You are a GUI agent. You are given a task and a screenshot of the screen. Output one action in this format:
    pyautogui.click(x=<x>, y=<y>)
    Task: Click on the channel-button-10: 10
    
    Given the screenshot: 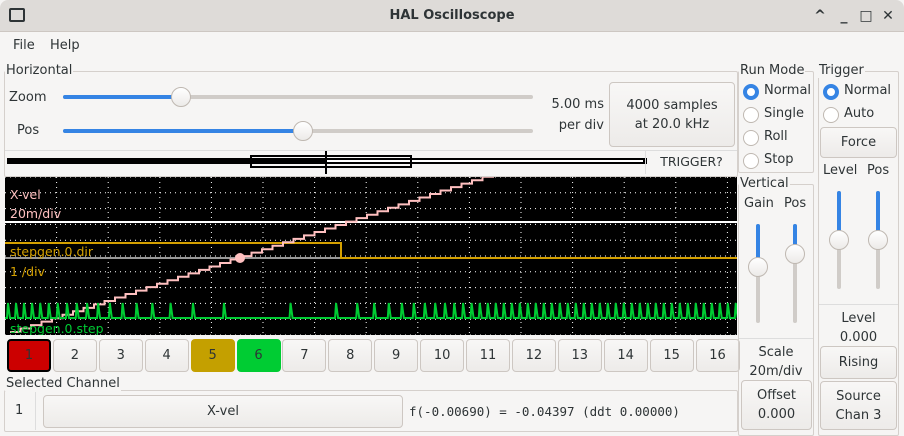 What is the action you would take?
    pyautogui.click(x=442, y=355)
    